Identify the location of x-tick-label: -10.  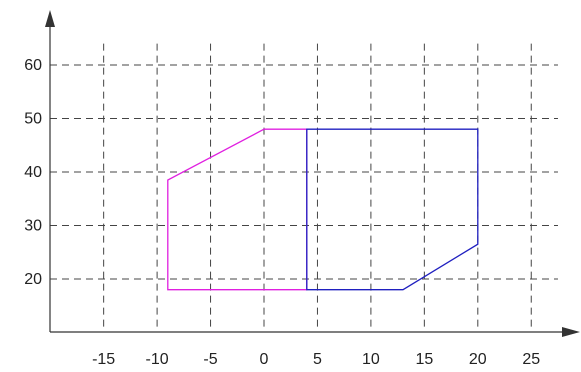
(157, 359).